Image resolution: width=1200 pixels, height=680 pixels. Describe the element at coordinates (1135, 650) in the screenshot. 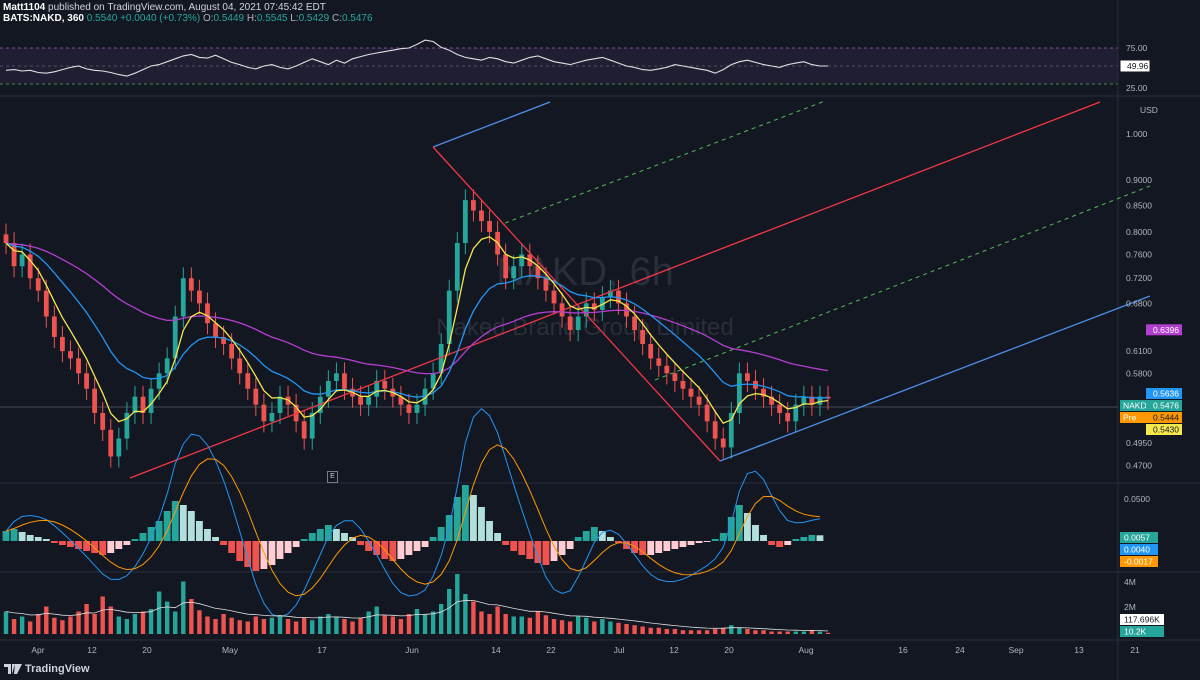

I see `time-tick: 21` at that location.